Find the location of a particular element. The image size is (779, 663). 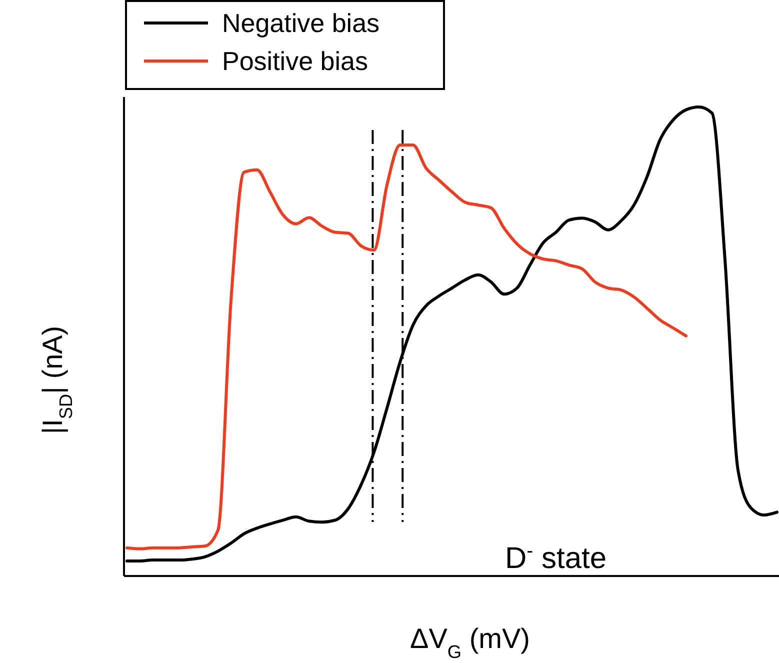

x-axis-title: ΔV$_{G}$ (mV) is located at coordinates (470, 642).